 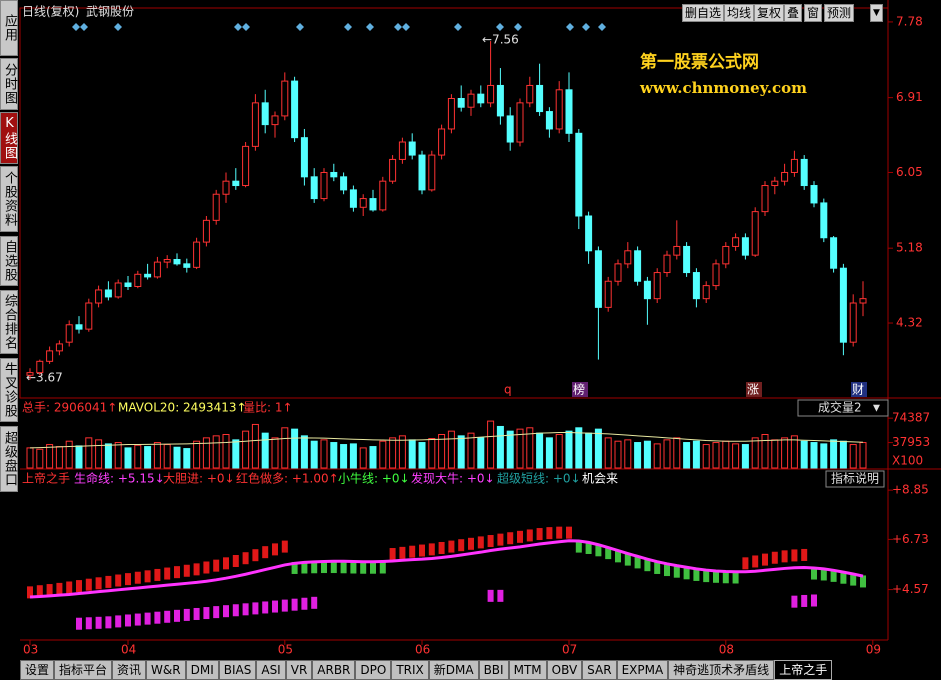 I want to click on side-tab: 自选股, so click(x=9, y=261).